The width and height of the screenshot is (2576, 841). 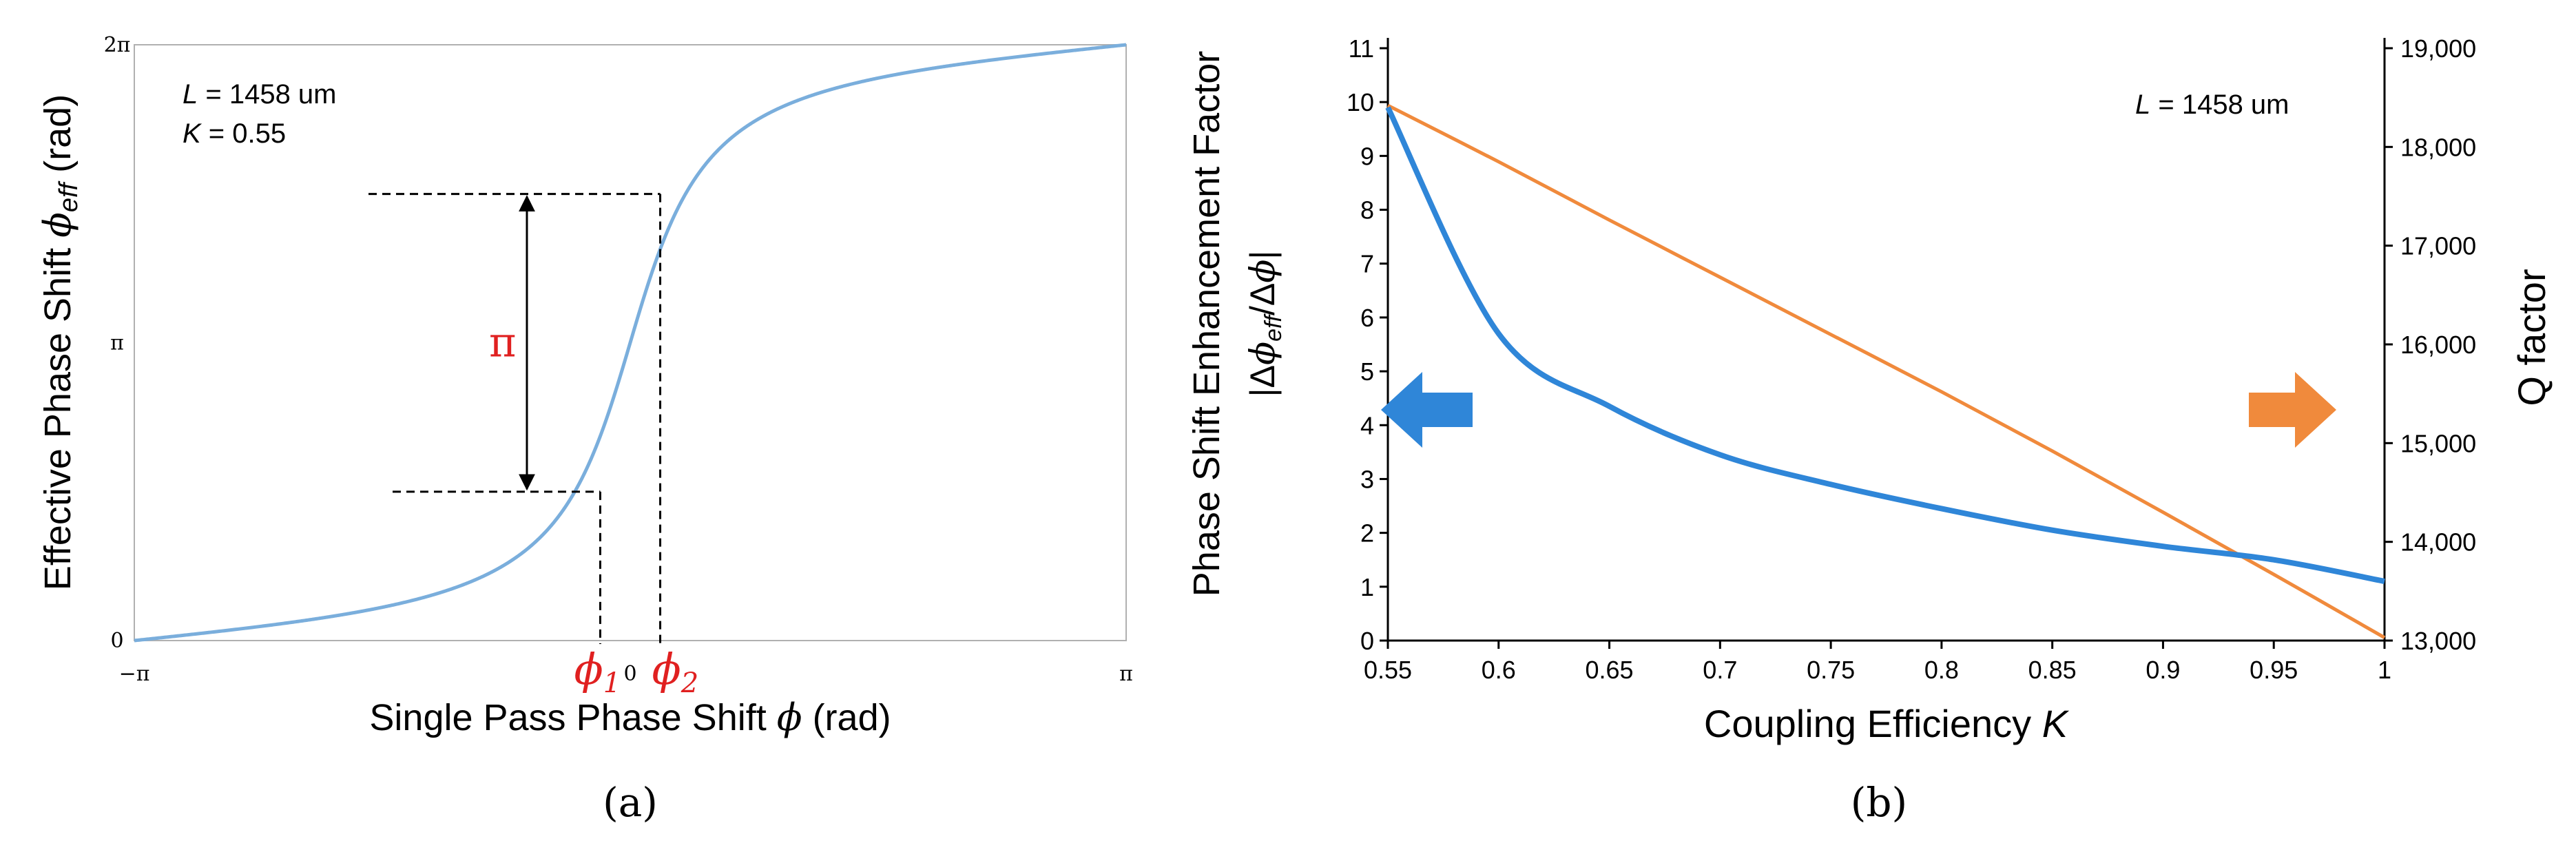 I want to click on x-axis-label-a: Single Pass Phase Shift ϕ (rad), so click(x=630, y=717).